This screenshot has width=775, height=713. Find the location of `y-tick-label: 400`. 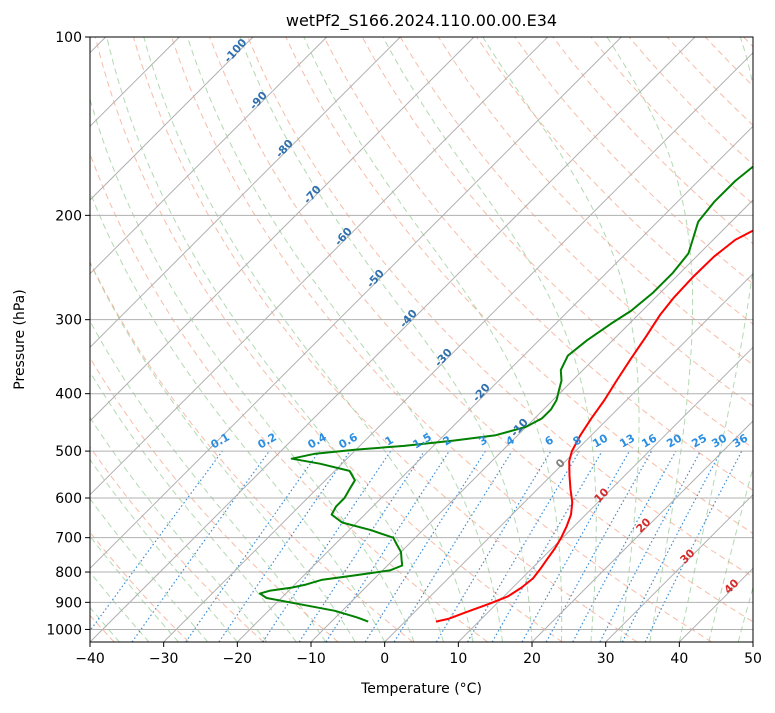

y-tick-label: 400 is located at coordinates (68, 395).